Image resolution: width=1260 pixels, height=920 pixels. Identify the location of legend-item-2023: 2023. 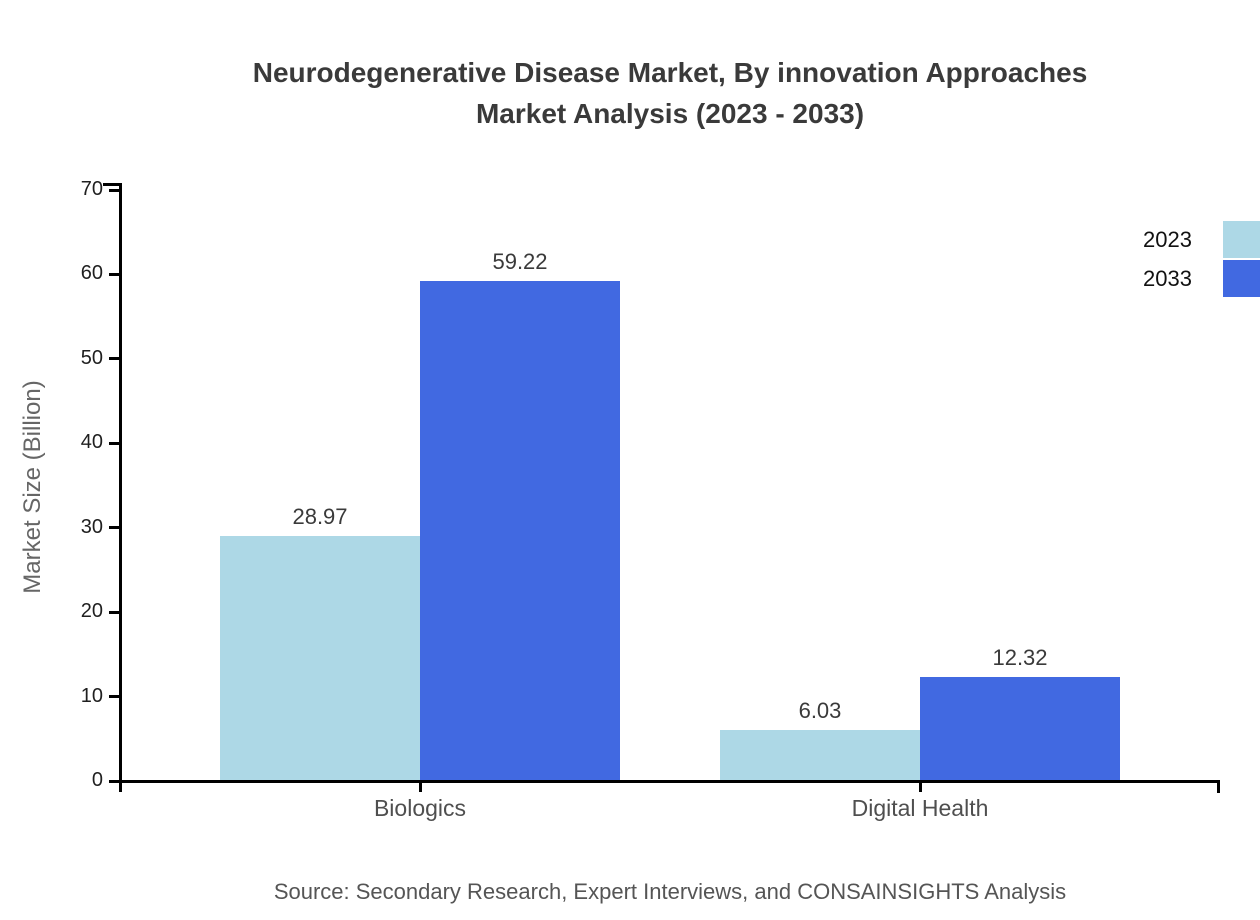
(1180, 239).